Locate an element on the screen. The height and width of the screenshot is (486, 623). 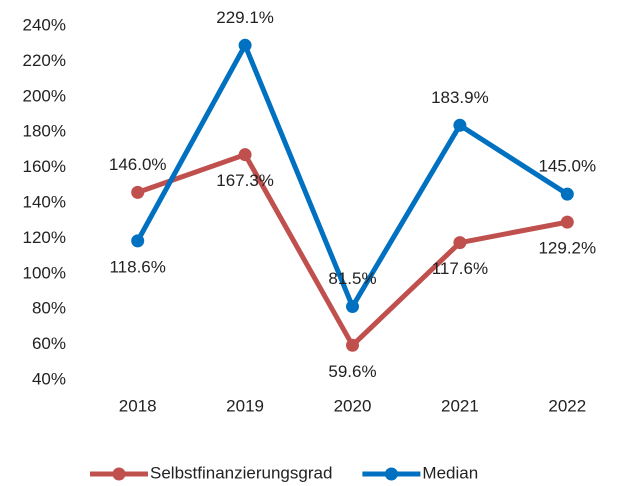
y-tick-label: 60% is located at coordinates (49, 343).